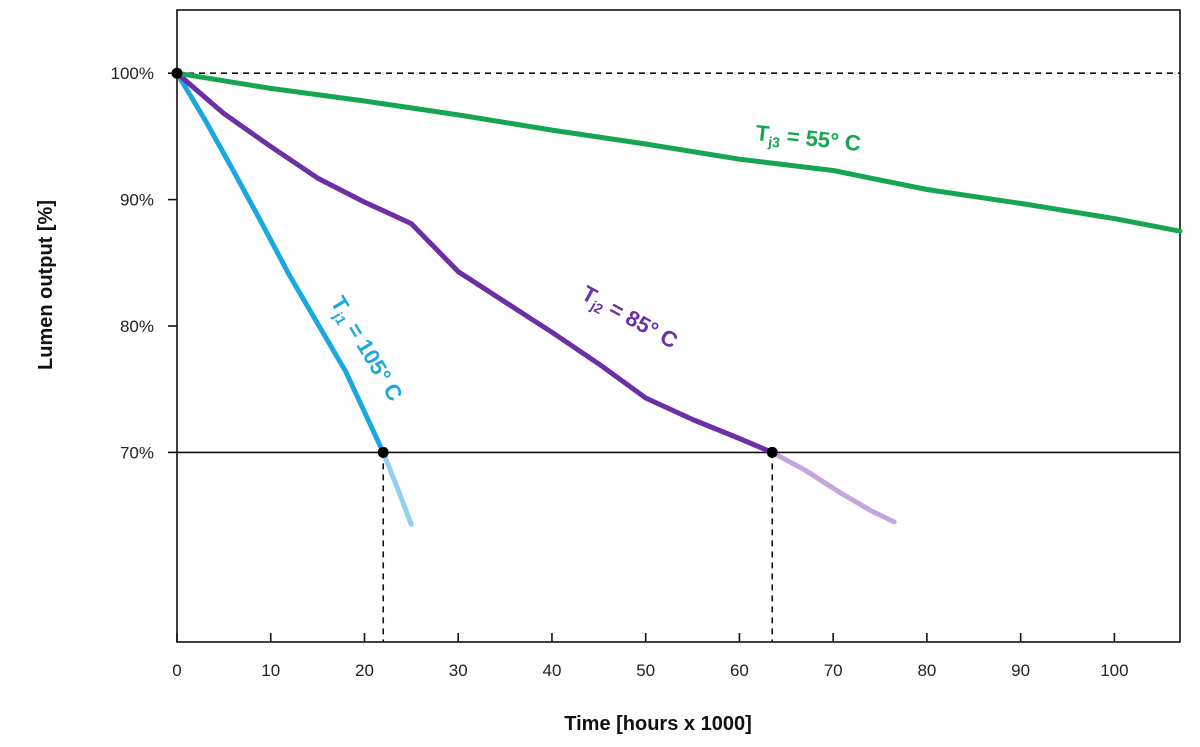  What do you see at coordinates (365, 349) in the screenshot?
I see `series-label-tj1: Tj1 = 105° C` at bounding box center [365, 349].